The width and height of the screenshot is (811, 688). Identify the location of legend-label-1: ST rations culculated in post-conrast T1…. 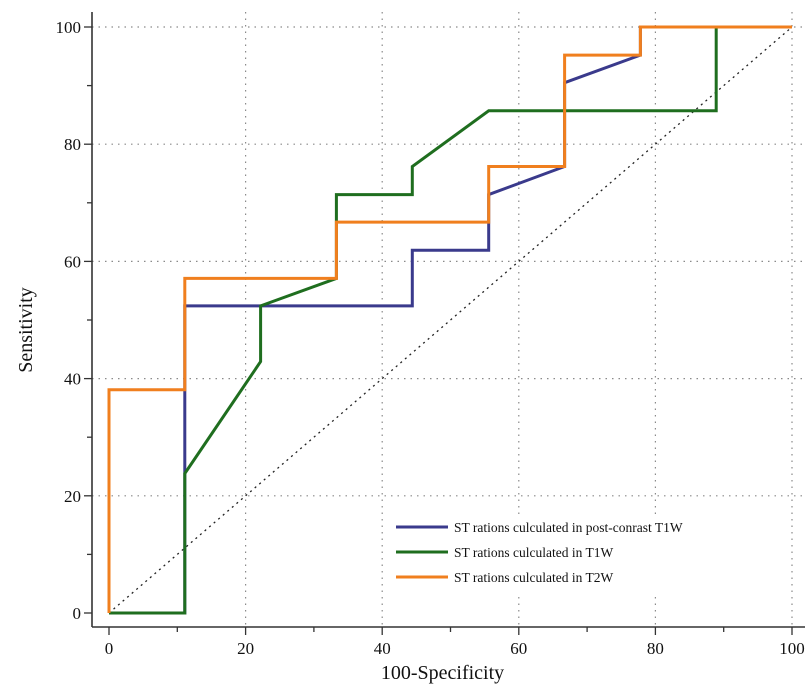
(568, 527).